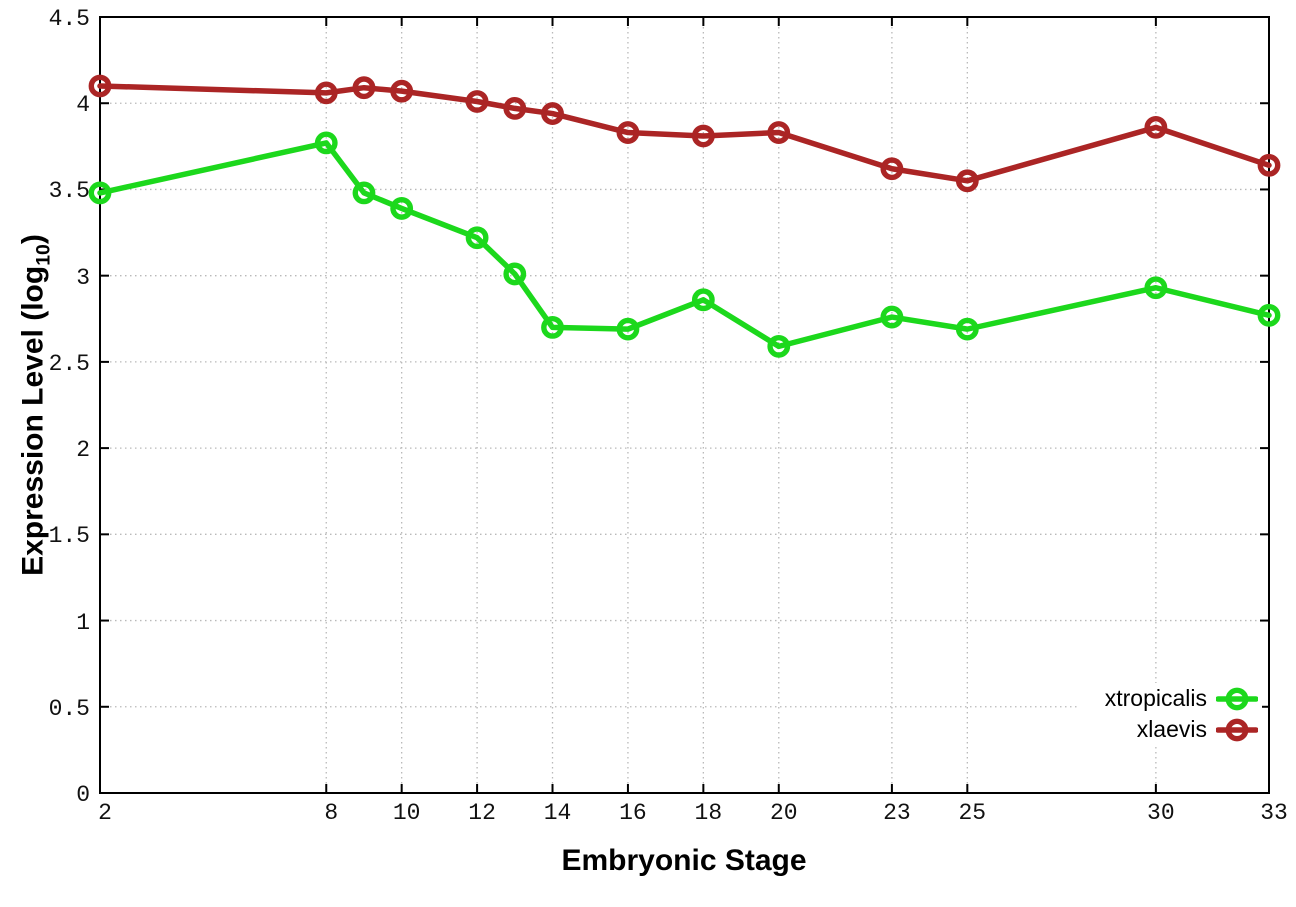  I want to click on y-tick-label: 3, so click(83, 277).